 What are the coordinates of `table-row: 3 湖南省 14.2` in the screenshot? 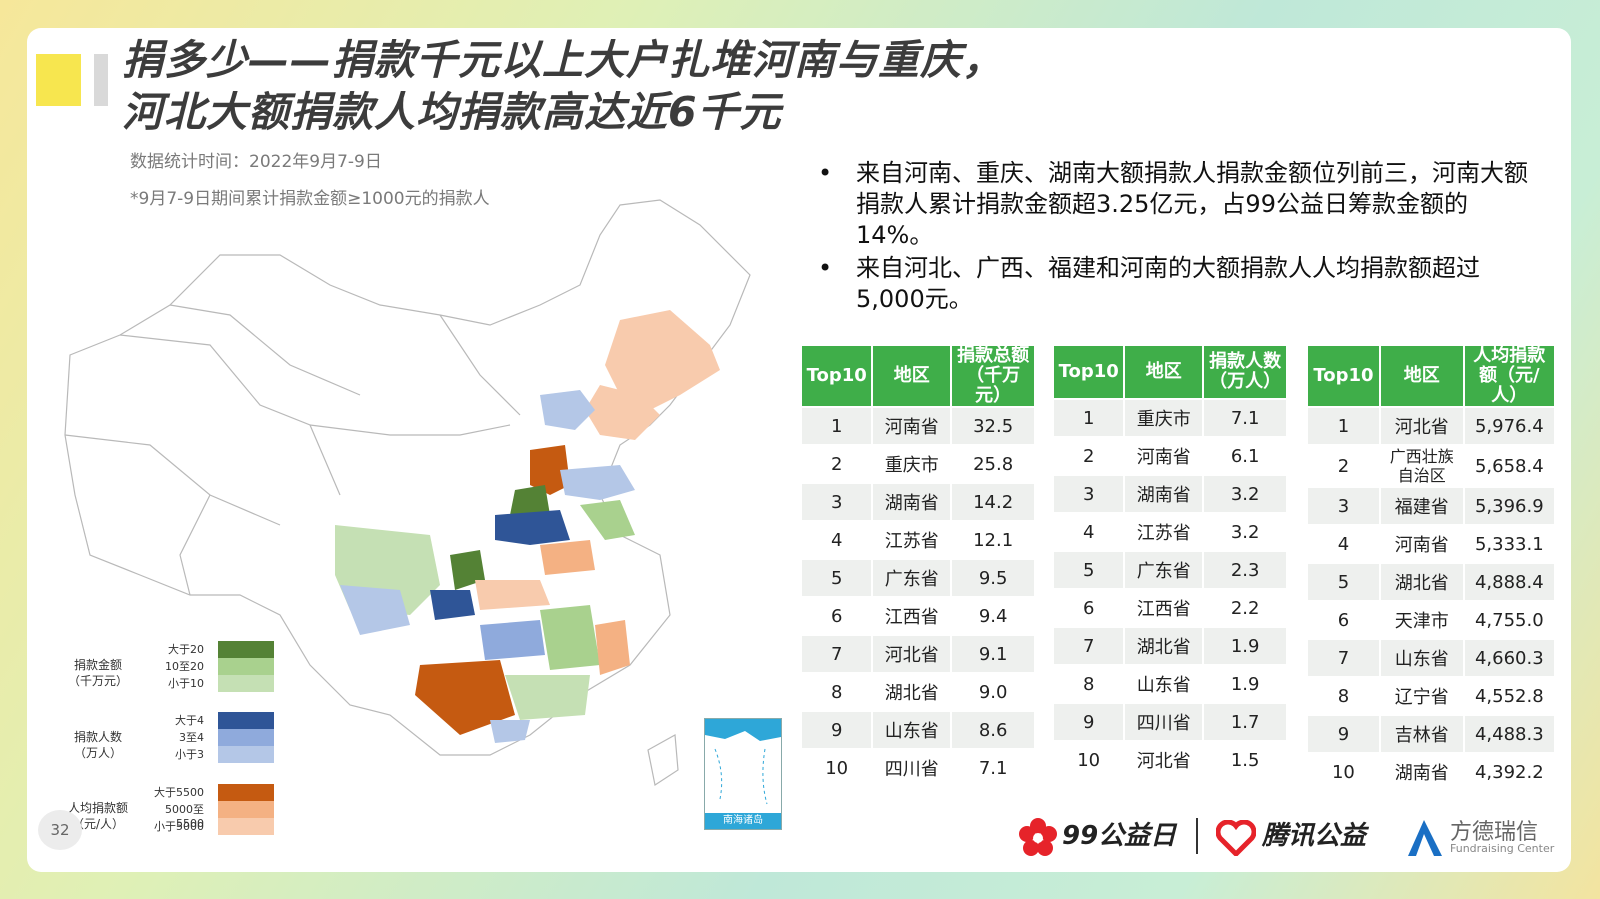 It's located at (918, 502).